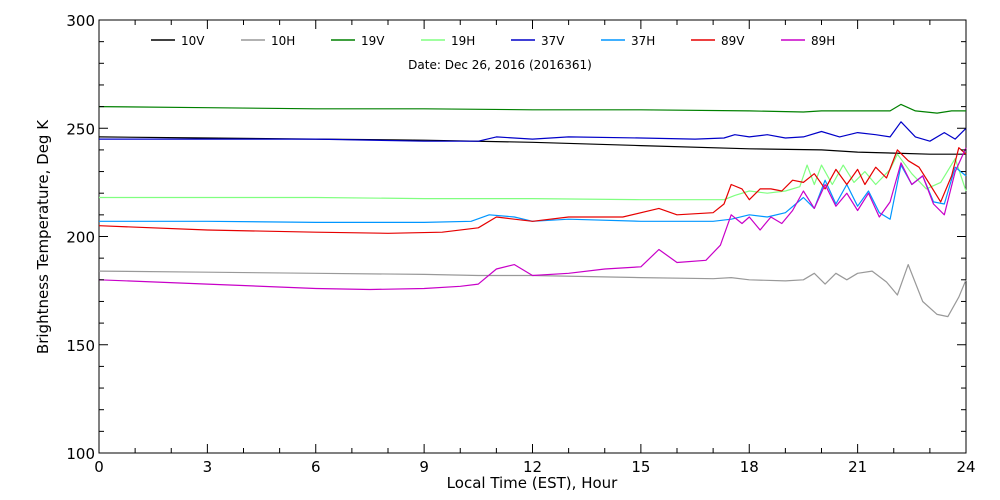 The height and width of the screenshot is (500, 1000). I want to click on legend-label-89v: 89V, so click(733, 41).